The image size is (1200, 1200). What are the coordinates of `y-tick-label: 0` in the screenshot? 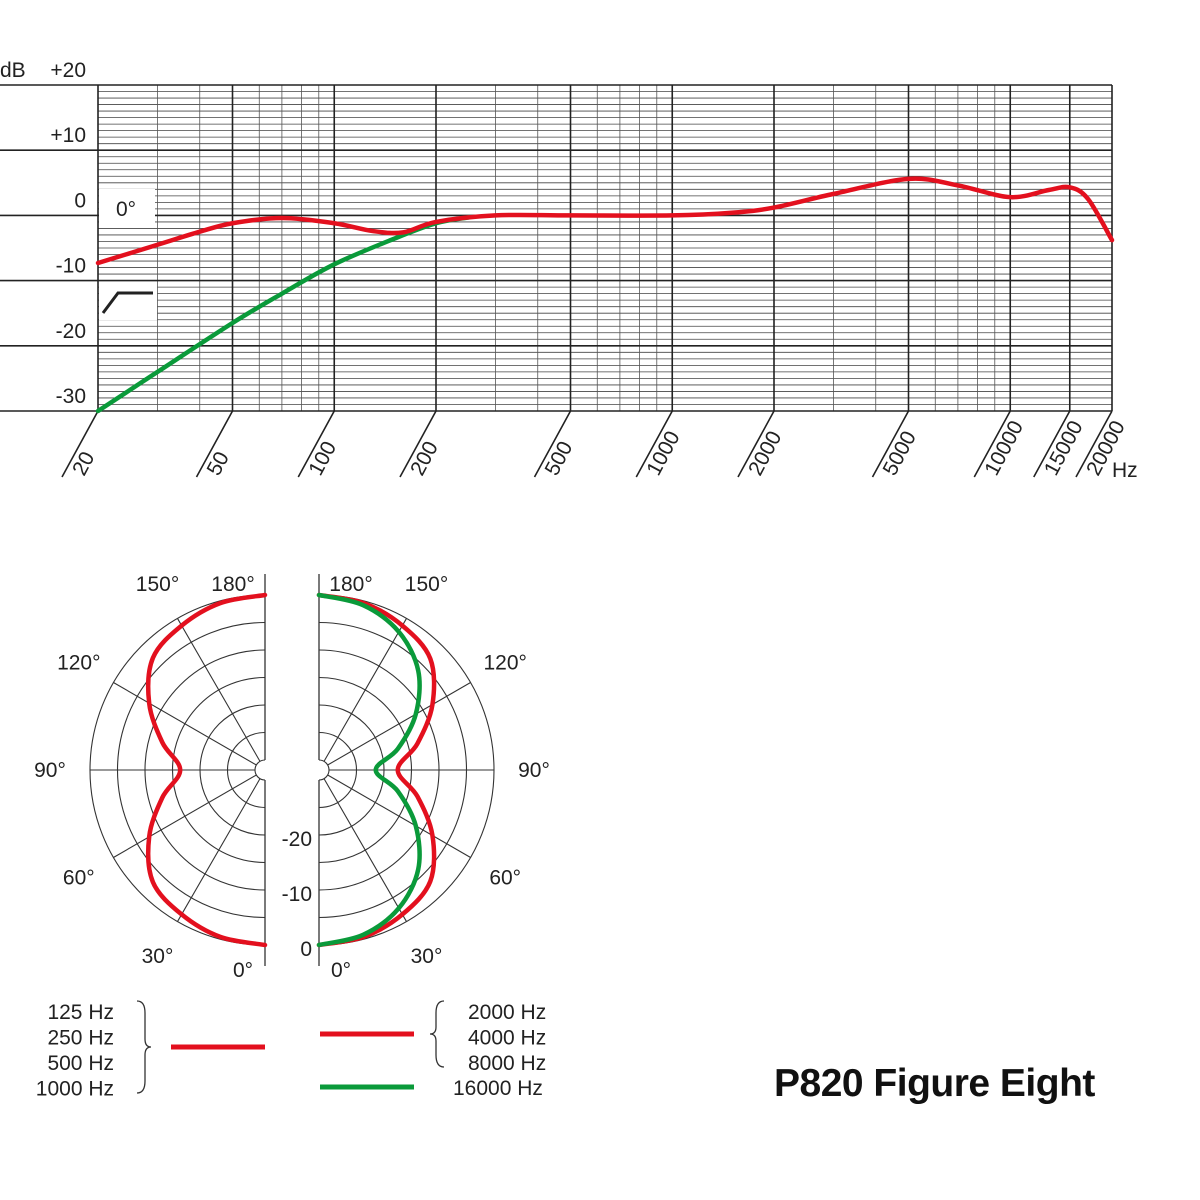 It's located at (80, 200).